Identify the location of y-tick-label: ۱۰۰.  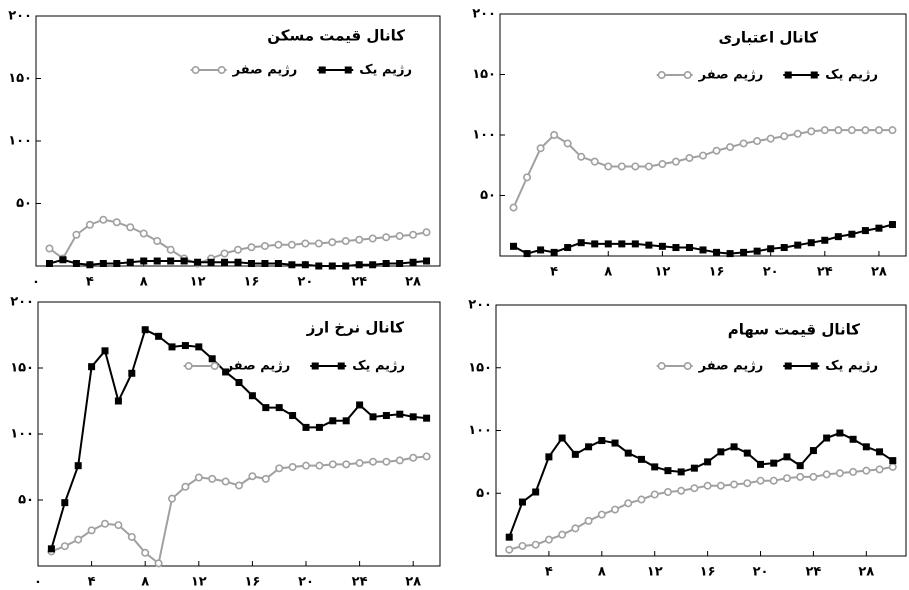
(22, 434).